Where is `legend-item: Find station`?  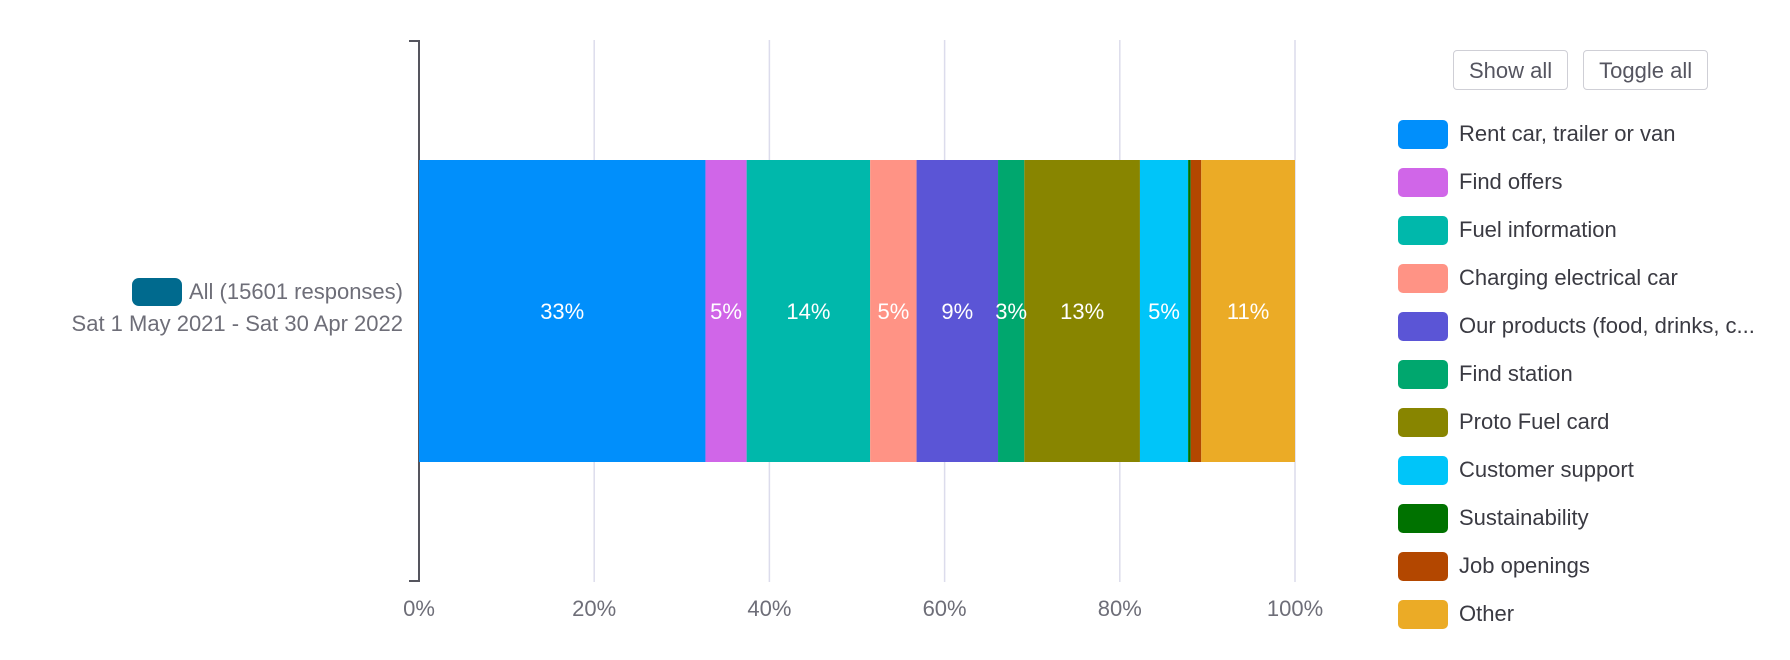 legend-item: Find station is located at coordinates (1576, 374).